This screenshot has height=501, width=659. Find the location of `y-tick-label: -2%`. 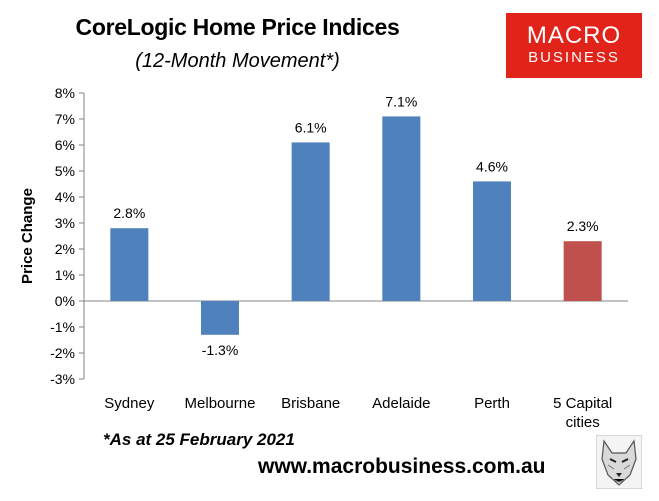

y-tick-label: -2% is located at coordinates (62, 353).